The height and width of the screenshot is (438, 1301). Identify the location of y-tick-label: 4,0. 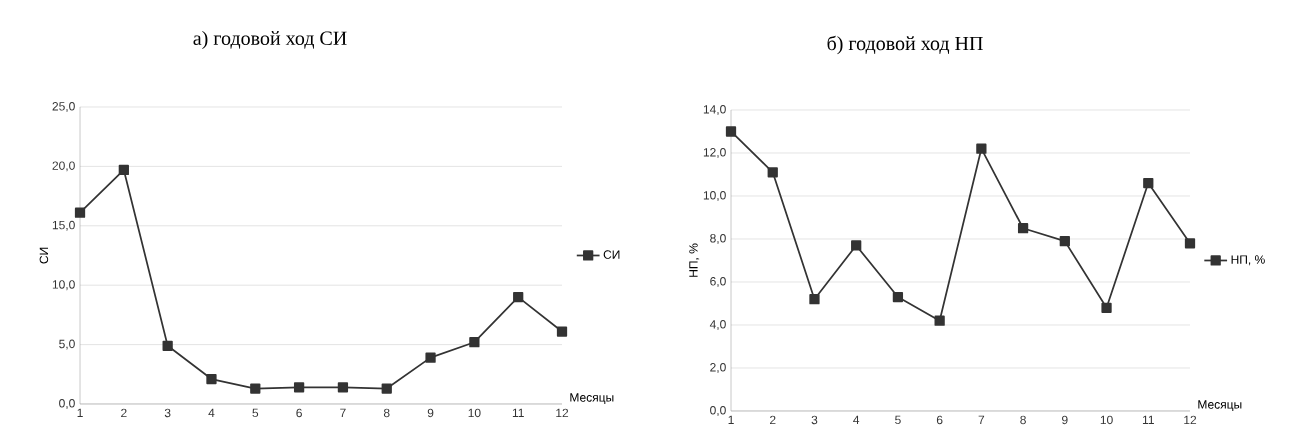
(717, 325).